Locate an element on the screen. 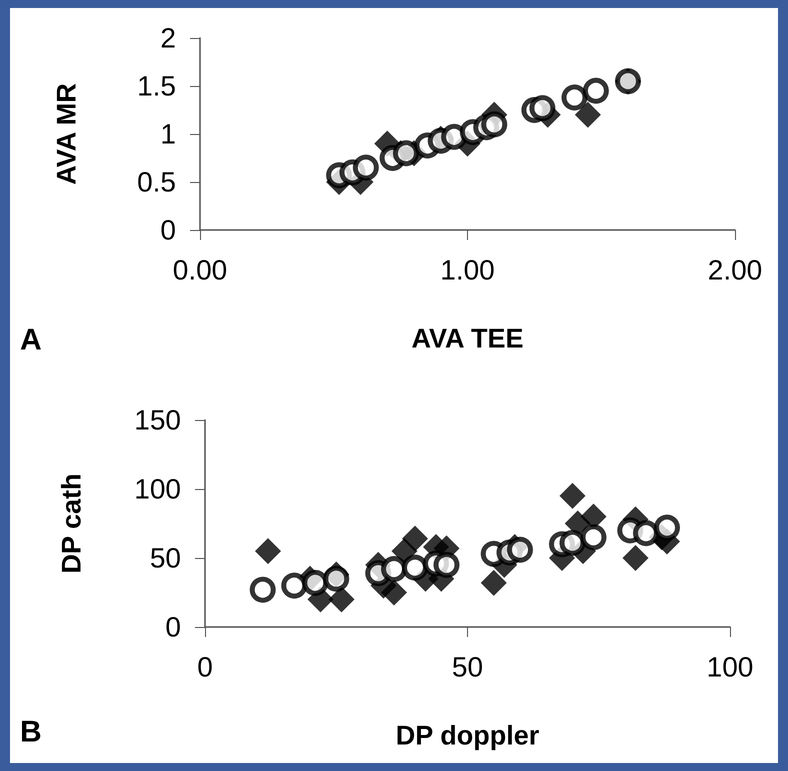 The width and height of the screenshot is (788, 771). y-axis-title: DP cath is located at coordinates (71, 523).